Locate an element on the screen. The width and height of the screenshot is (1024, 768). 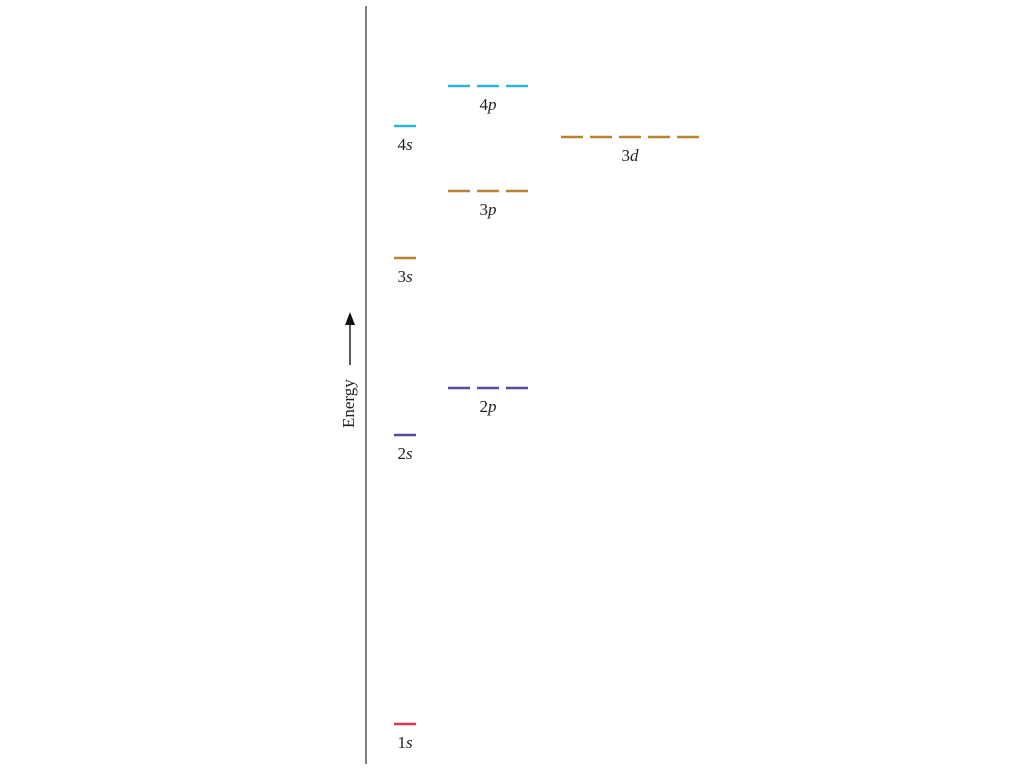
orbital-label-4p: 4p is located at coordinates (488, 104).